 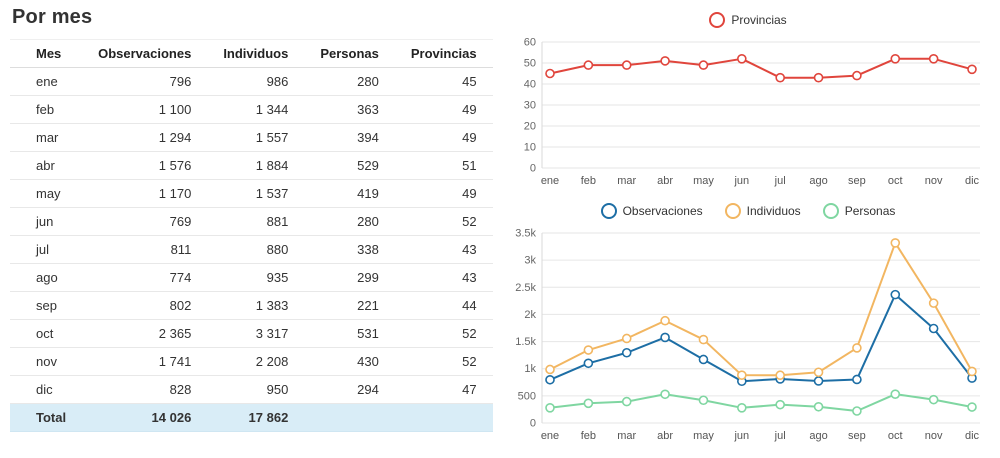 I want to click on svg-text: 1.5k, so click(x=525, y=342).